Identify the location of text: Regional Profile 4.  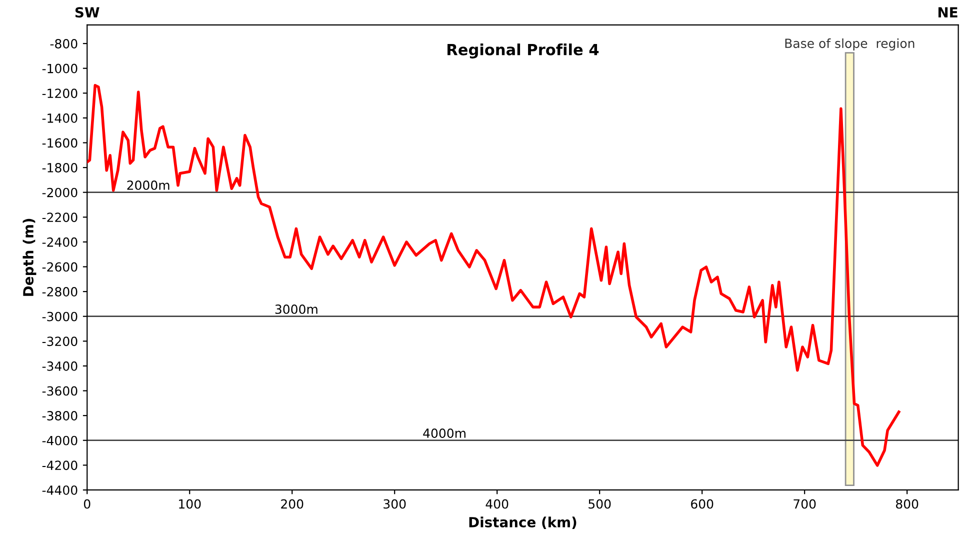
(523, 51).